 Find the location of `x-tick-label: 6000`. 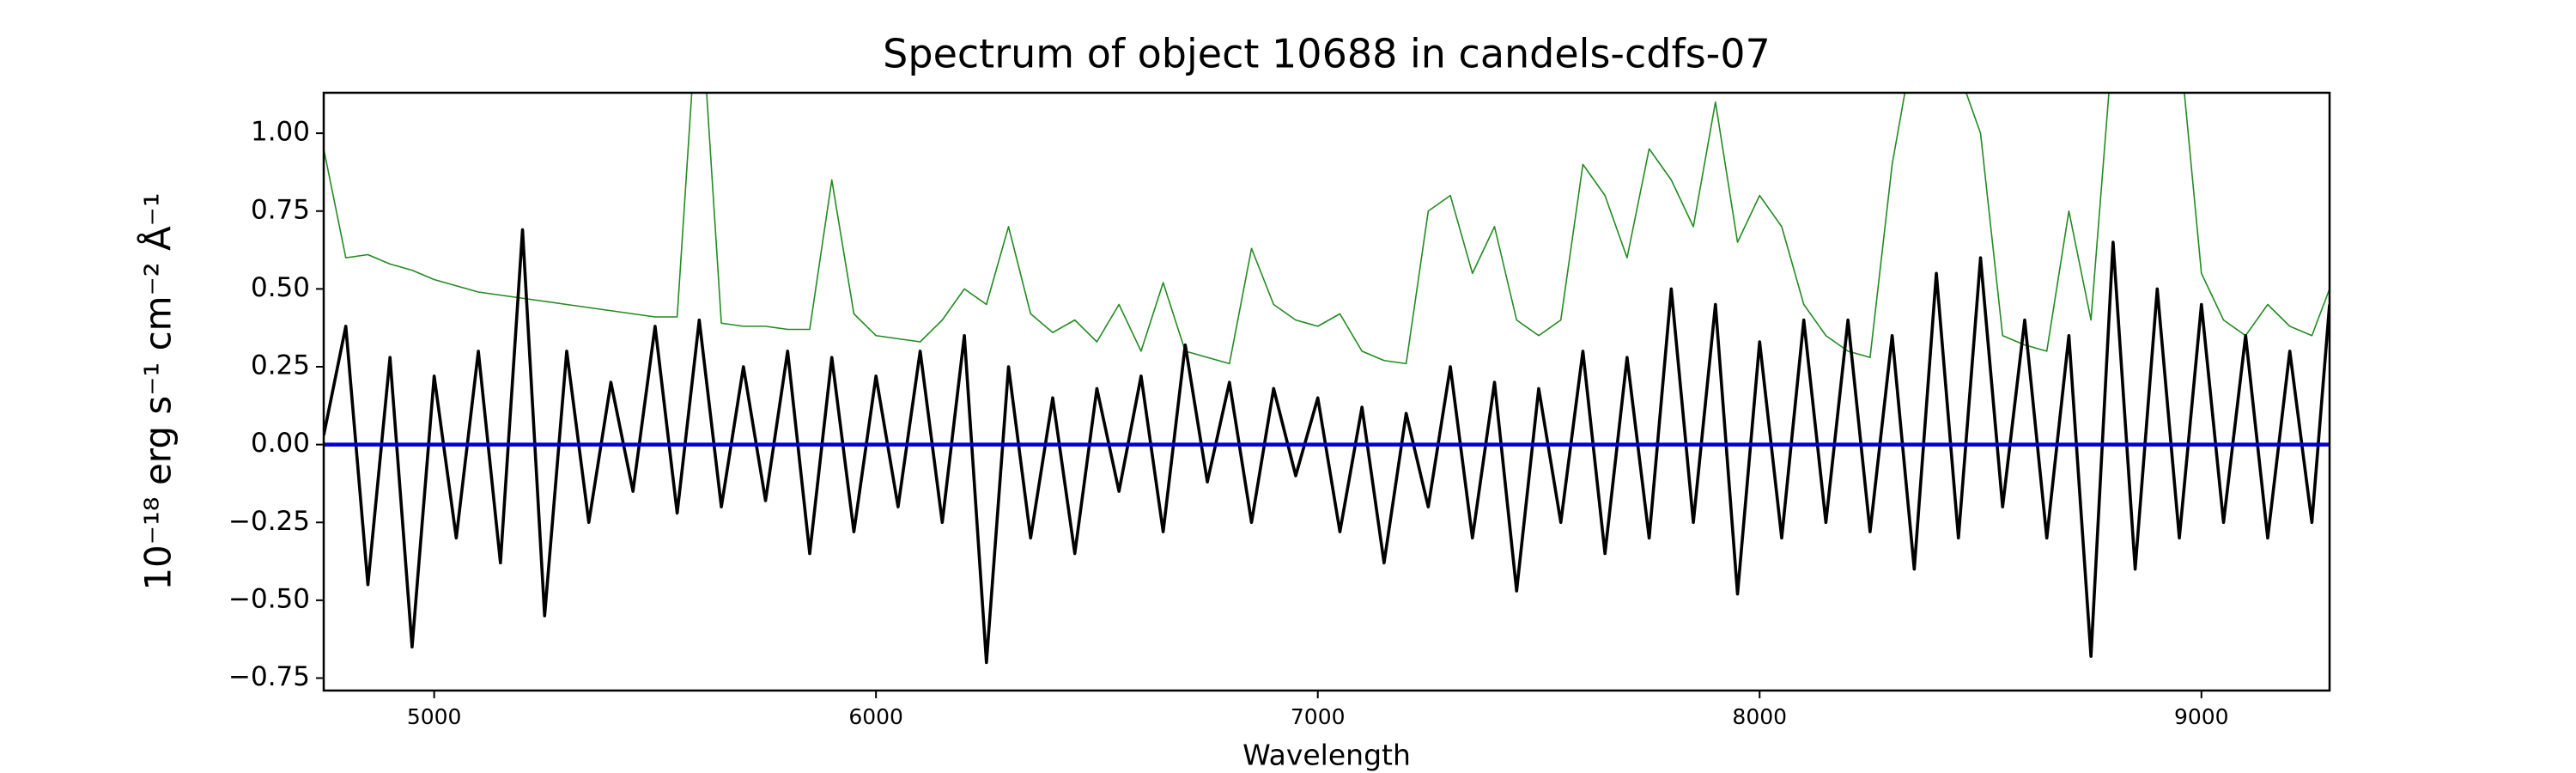

x-tick-label: 6000 is located at coordinates (876, 716).